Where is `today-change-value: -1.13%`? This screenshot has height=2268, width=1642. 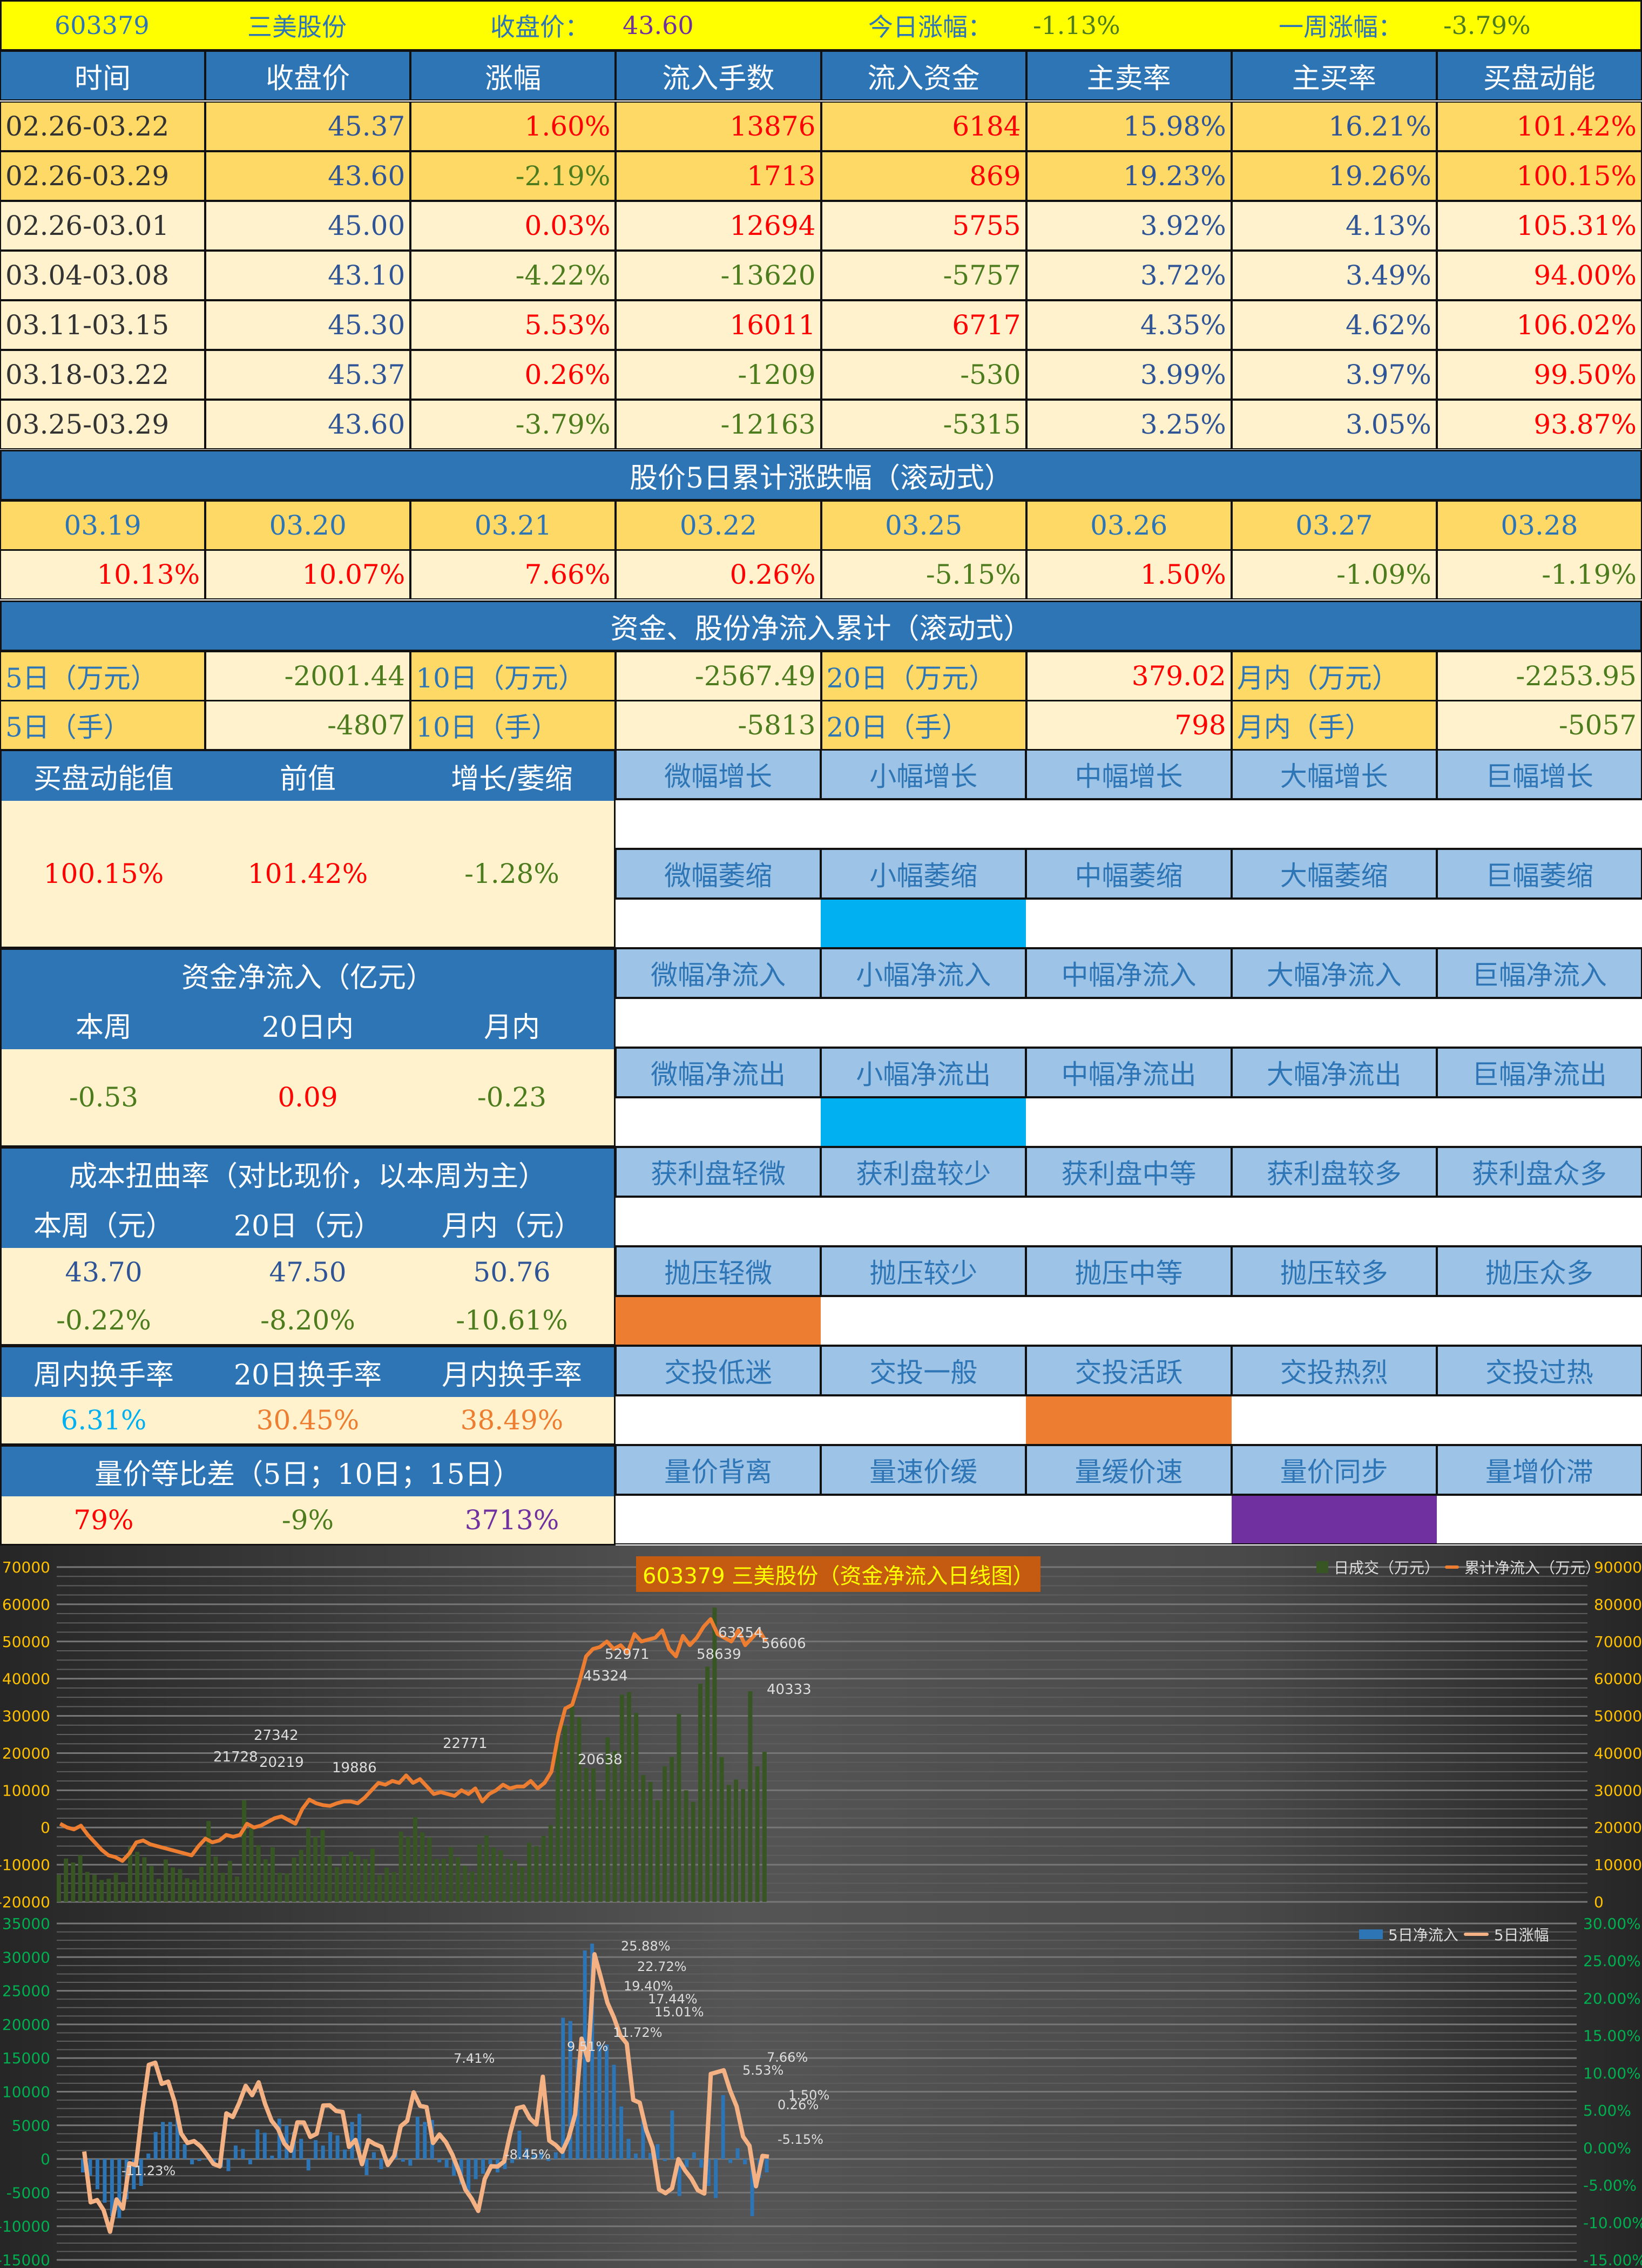 today-change-value: -1.13% is located at coordinates (1077, 25).